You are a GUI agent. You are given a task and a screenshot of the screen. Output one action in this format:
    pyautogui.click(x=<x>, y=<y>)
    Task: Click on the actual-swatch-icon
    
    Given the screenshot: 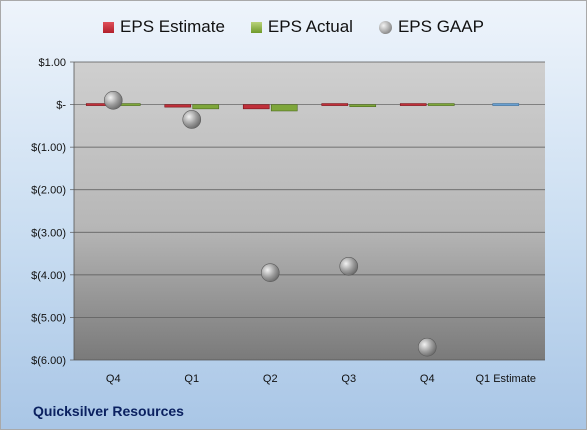 What is the action you would take?
    pyautogui.click(x=256, y=27)
    